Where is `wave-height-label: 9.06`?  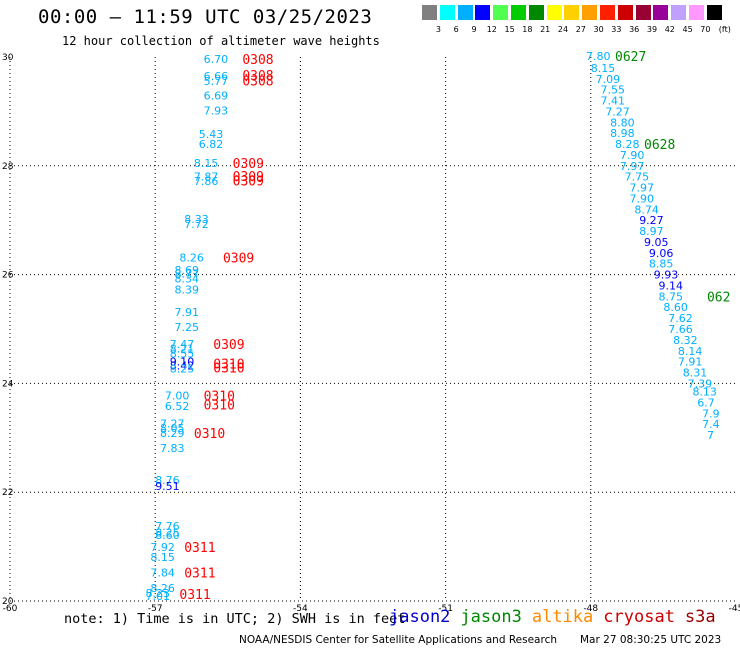
wave-height-label: 9.06 is located at coordinates (661, 253).